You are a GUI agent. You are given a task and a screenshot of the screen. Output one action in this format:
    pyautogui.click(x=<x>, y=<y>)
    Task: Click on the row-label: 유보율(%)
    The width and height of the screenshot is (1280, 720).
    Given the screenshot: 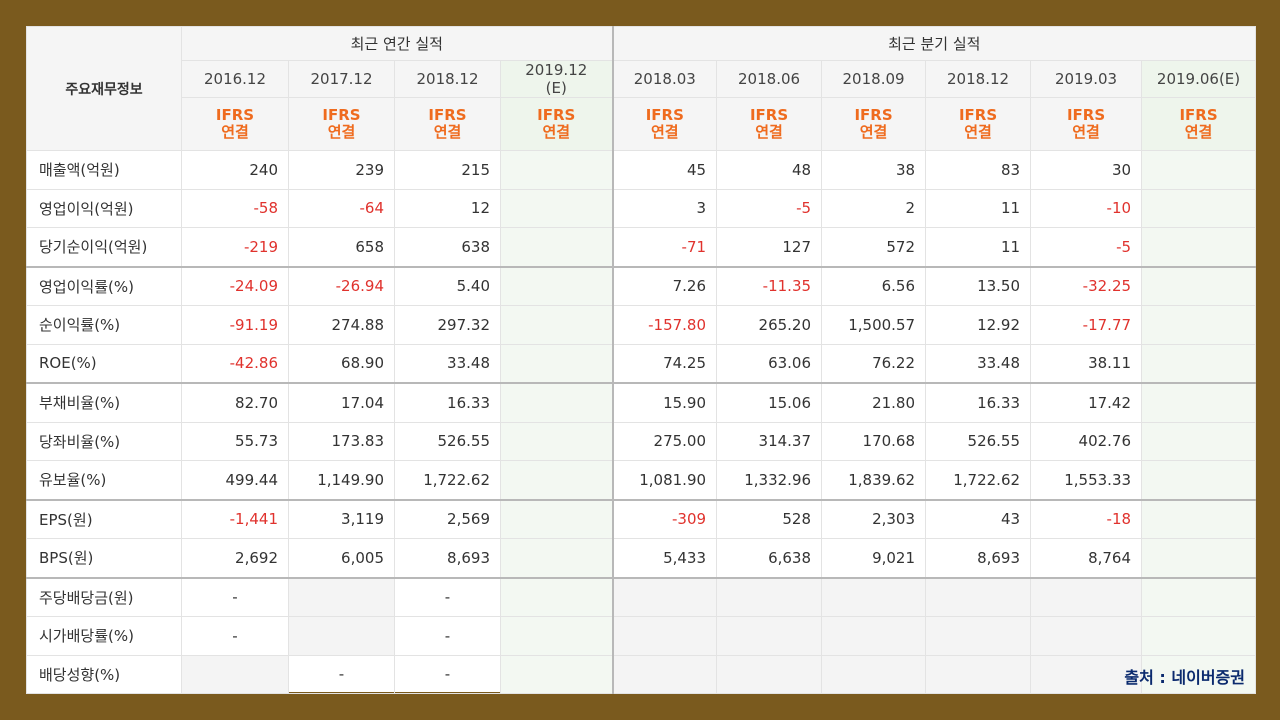 What is the action you would take?
    pyautogui.click(x=104, y=480)
    